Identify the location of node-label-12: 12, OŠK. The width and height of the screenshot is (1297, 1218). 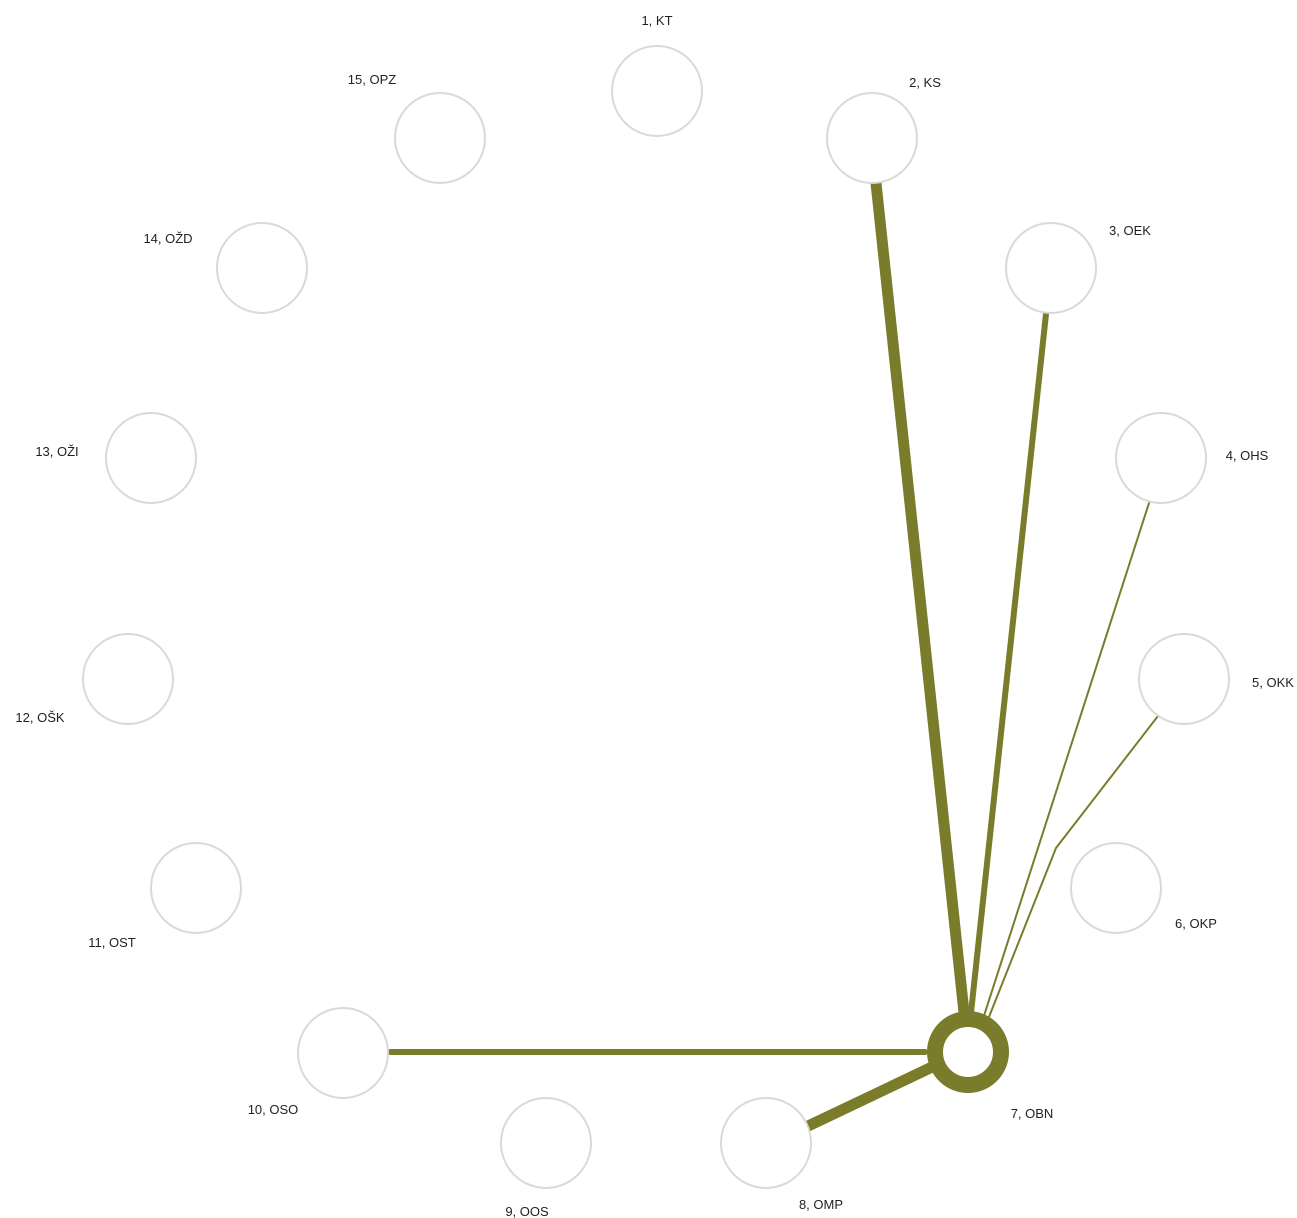
(39, 717).